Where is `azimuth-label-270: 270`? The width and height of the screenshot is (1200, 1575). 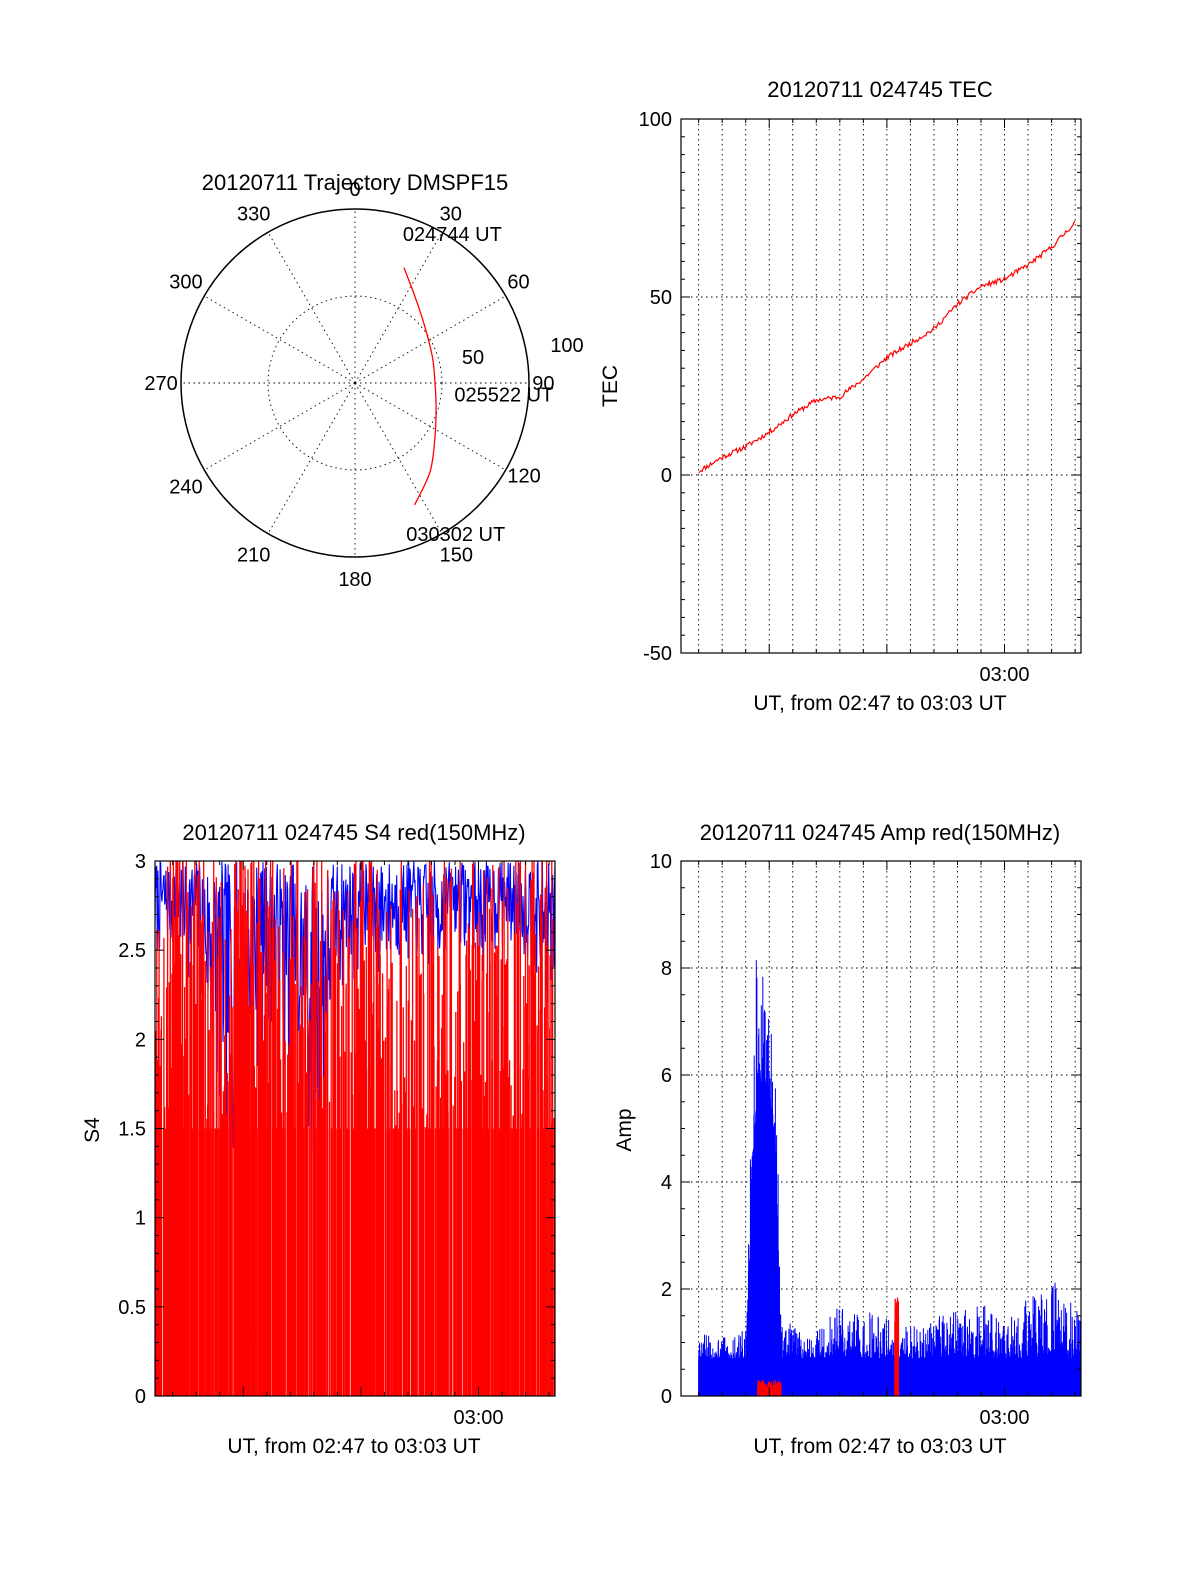
azimuth-label-270: 270 is located at coordinates (160, 384).